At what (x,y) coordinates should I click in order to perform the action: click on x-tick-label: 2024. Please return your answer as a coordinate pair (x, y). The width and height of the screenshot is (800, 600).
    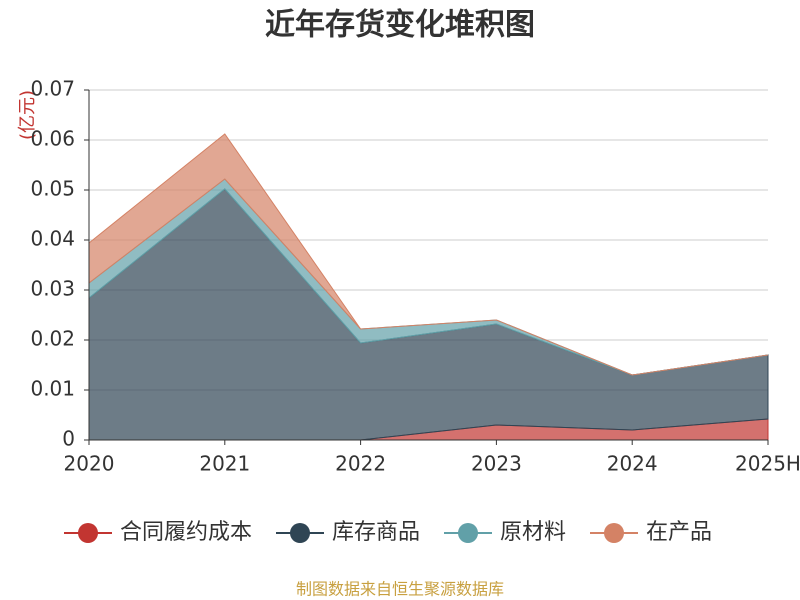
    Looking at the image, I should click on (632, 464).